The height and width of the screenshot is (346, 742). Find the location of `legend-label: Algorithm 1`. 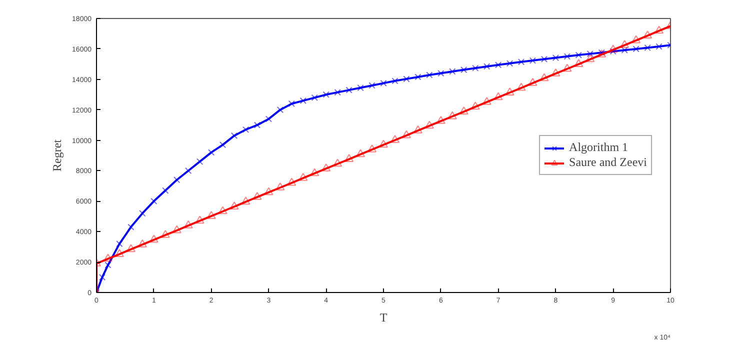

legend-label: Algorithm 1 is located at coordinates (598, 147).